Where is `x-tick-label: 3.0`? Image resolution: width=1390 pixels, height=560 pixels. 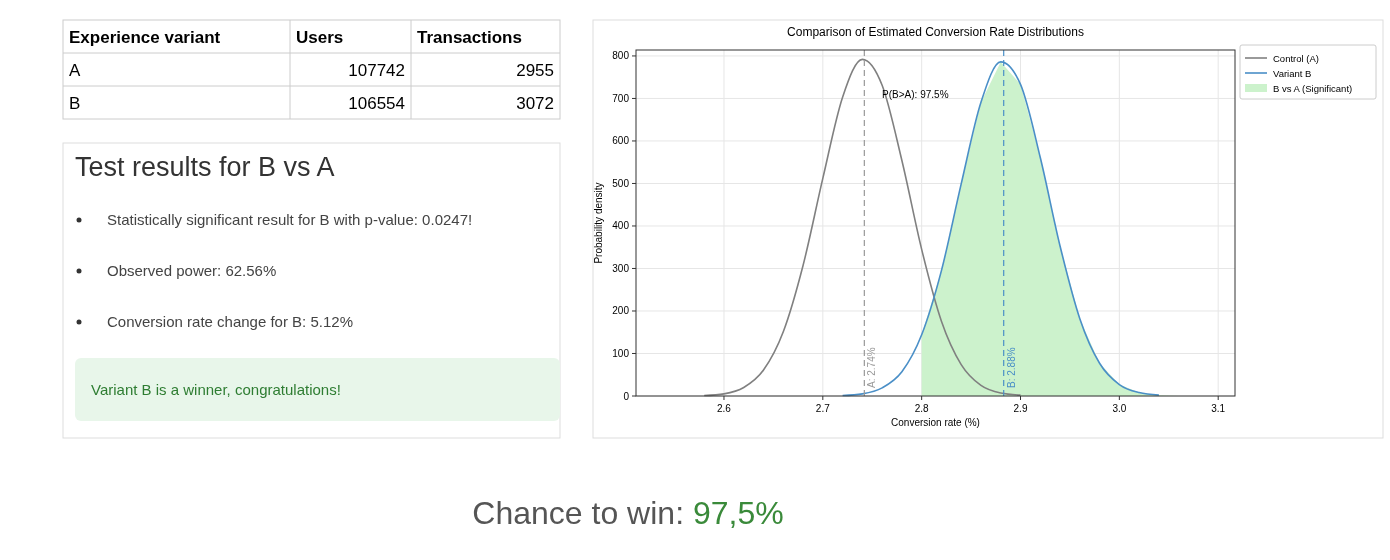
x-tick-label: 3.0 is located at coordinates (1119, 408).